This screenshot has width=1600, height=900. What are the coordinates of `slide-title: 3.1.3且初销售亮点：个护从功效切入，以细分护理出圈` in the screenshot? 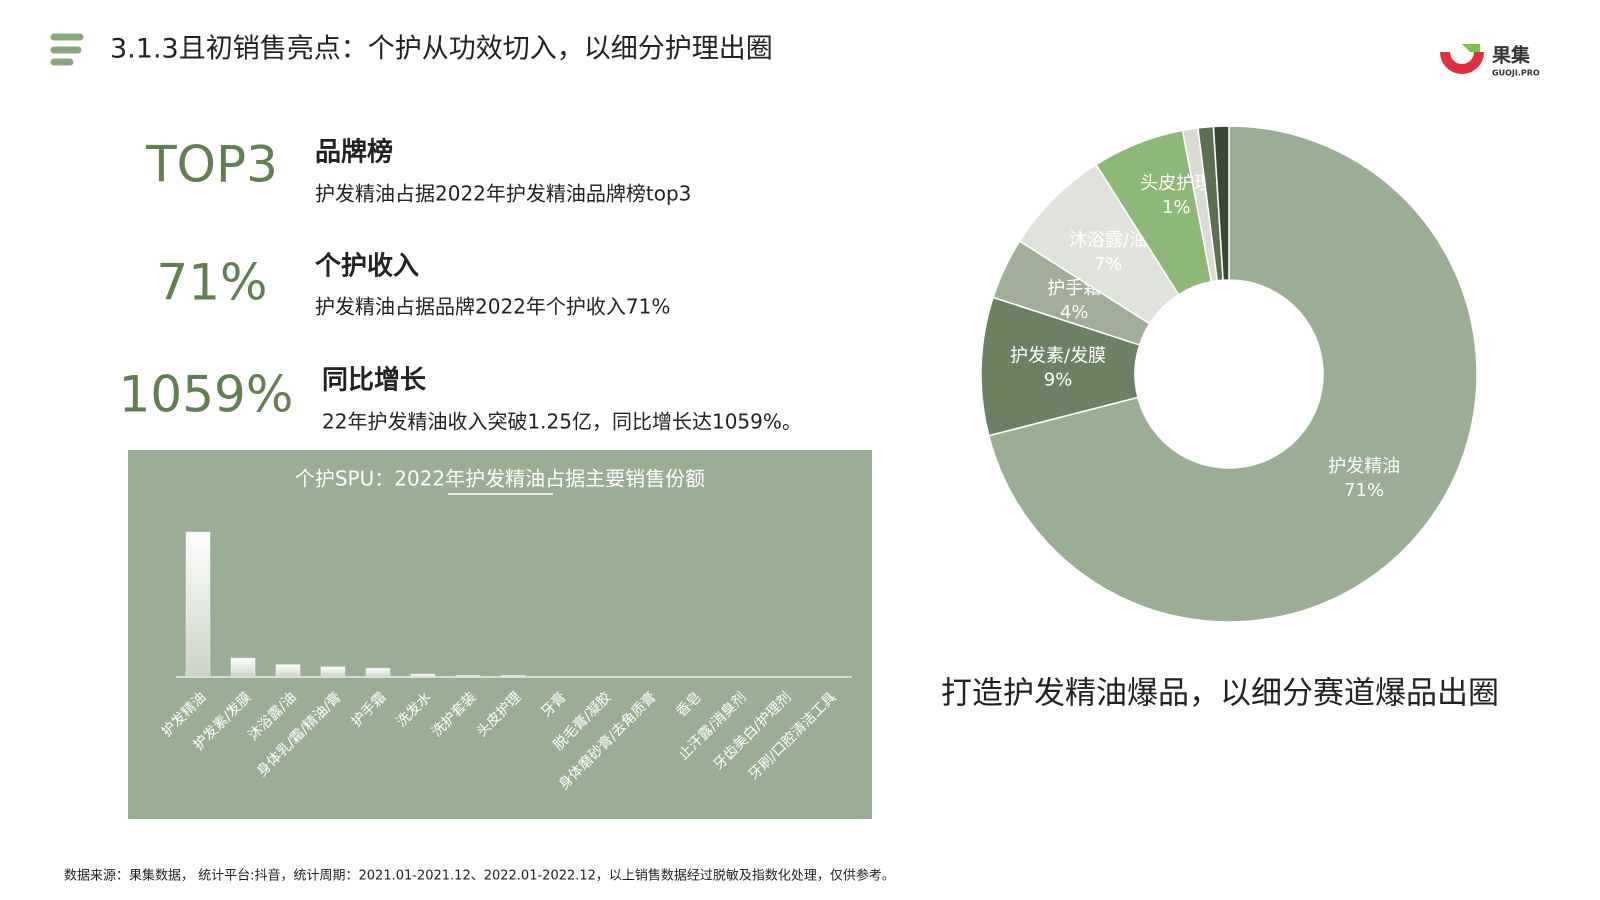 It's located at (441, 49).